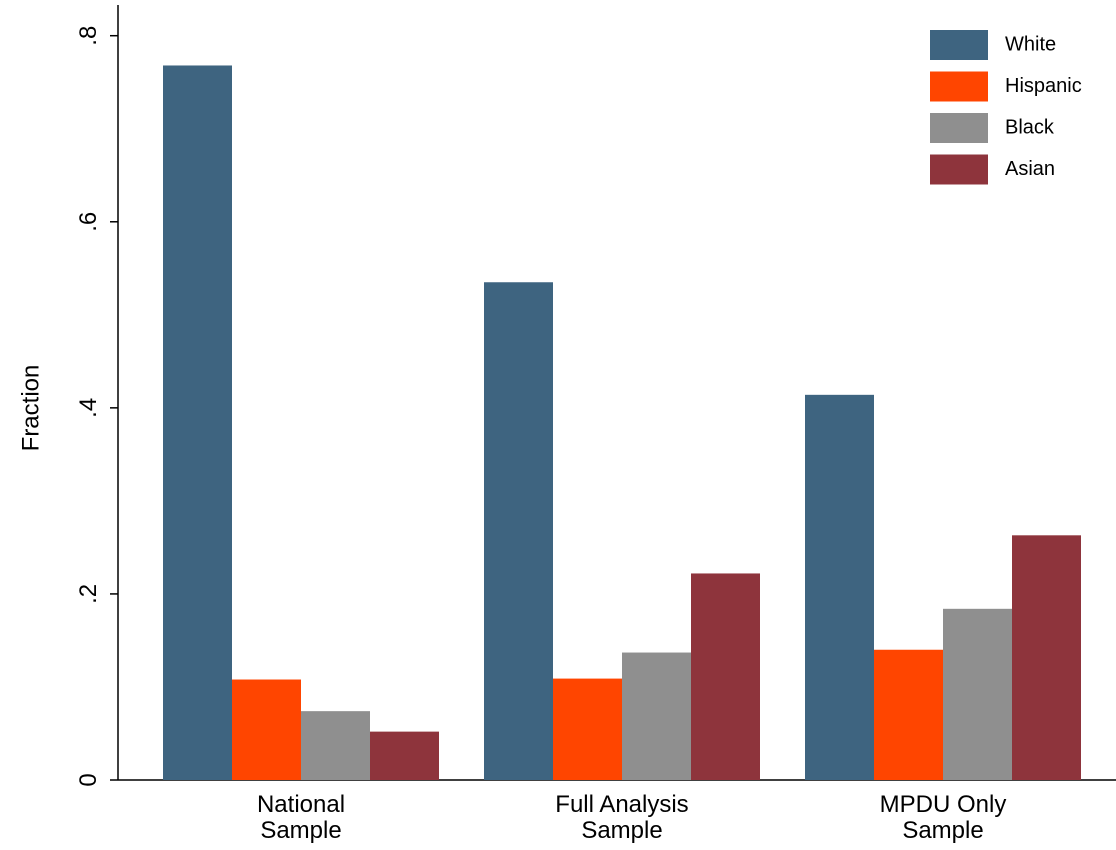 The width and height of the screenshot is (1116, 850). Describe the element at coordinates (621, 817) in the screenshot. I see `x-tick-label: Full Analysis Sample` at that location.